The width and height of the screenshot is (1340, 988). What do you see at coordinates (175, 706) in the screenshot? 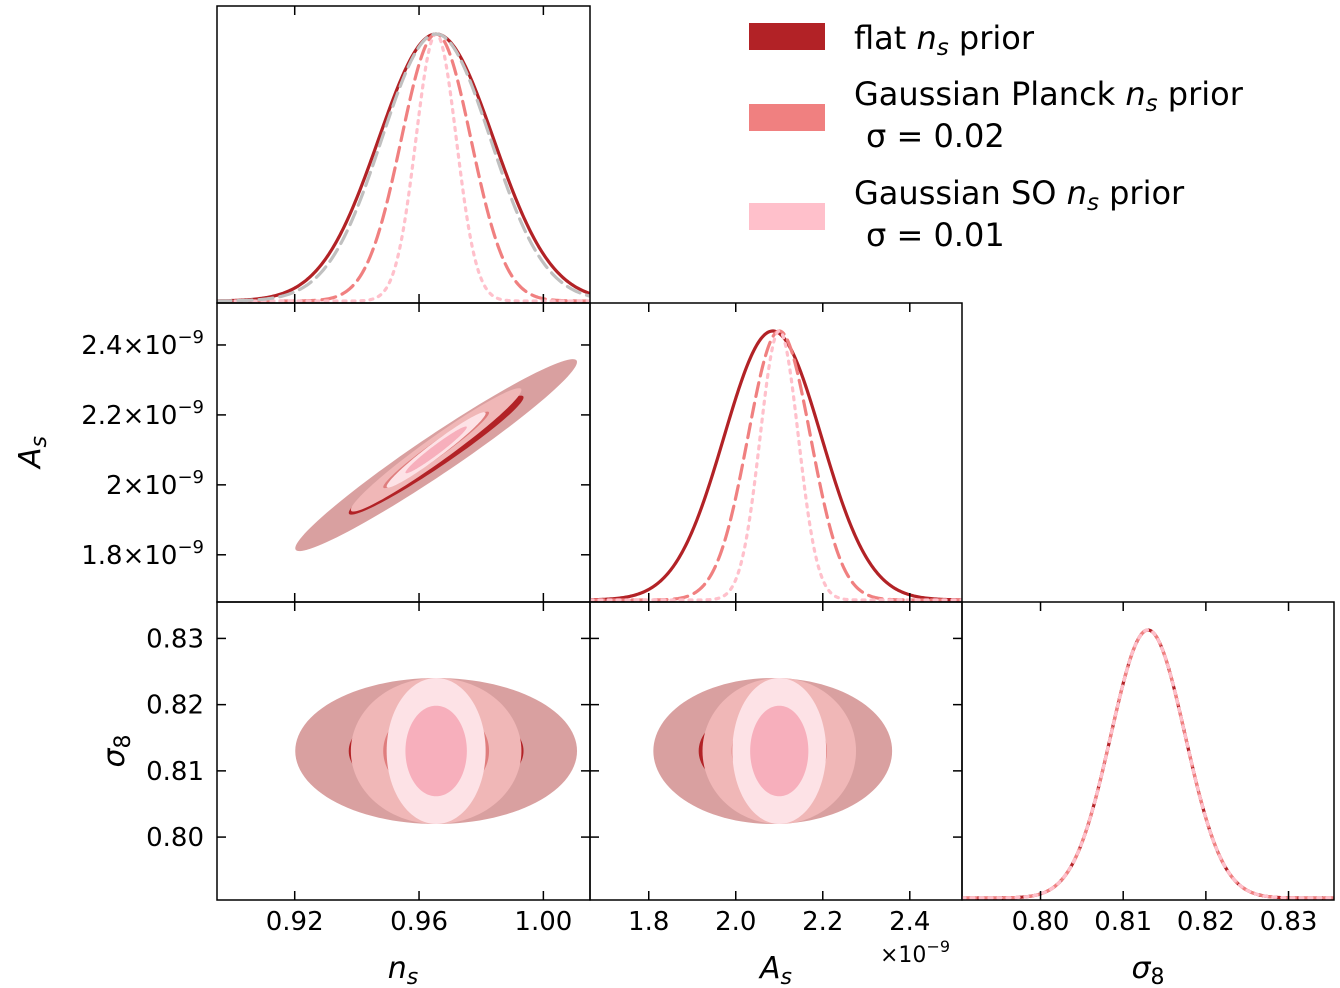
I see `ytick-label-sigma8-2: 0.82` at bounding box center [175, 706].